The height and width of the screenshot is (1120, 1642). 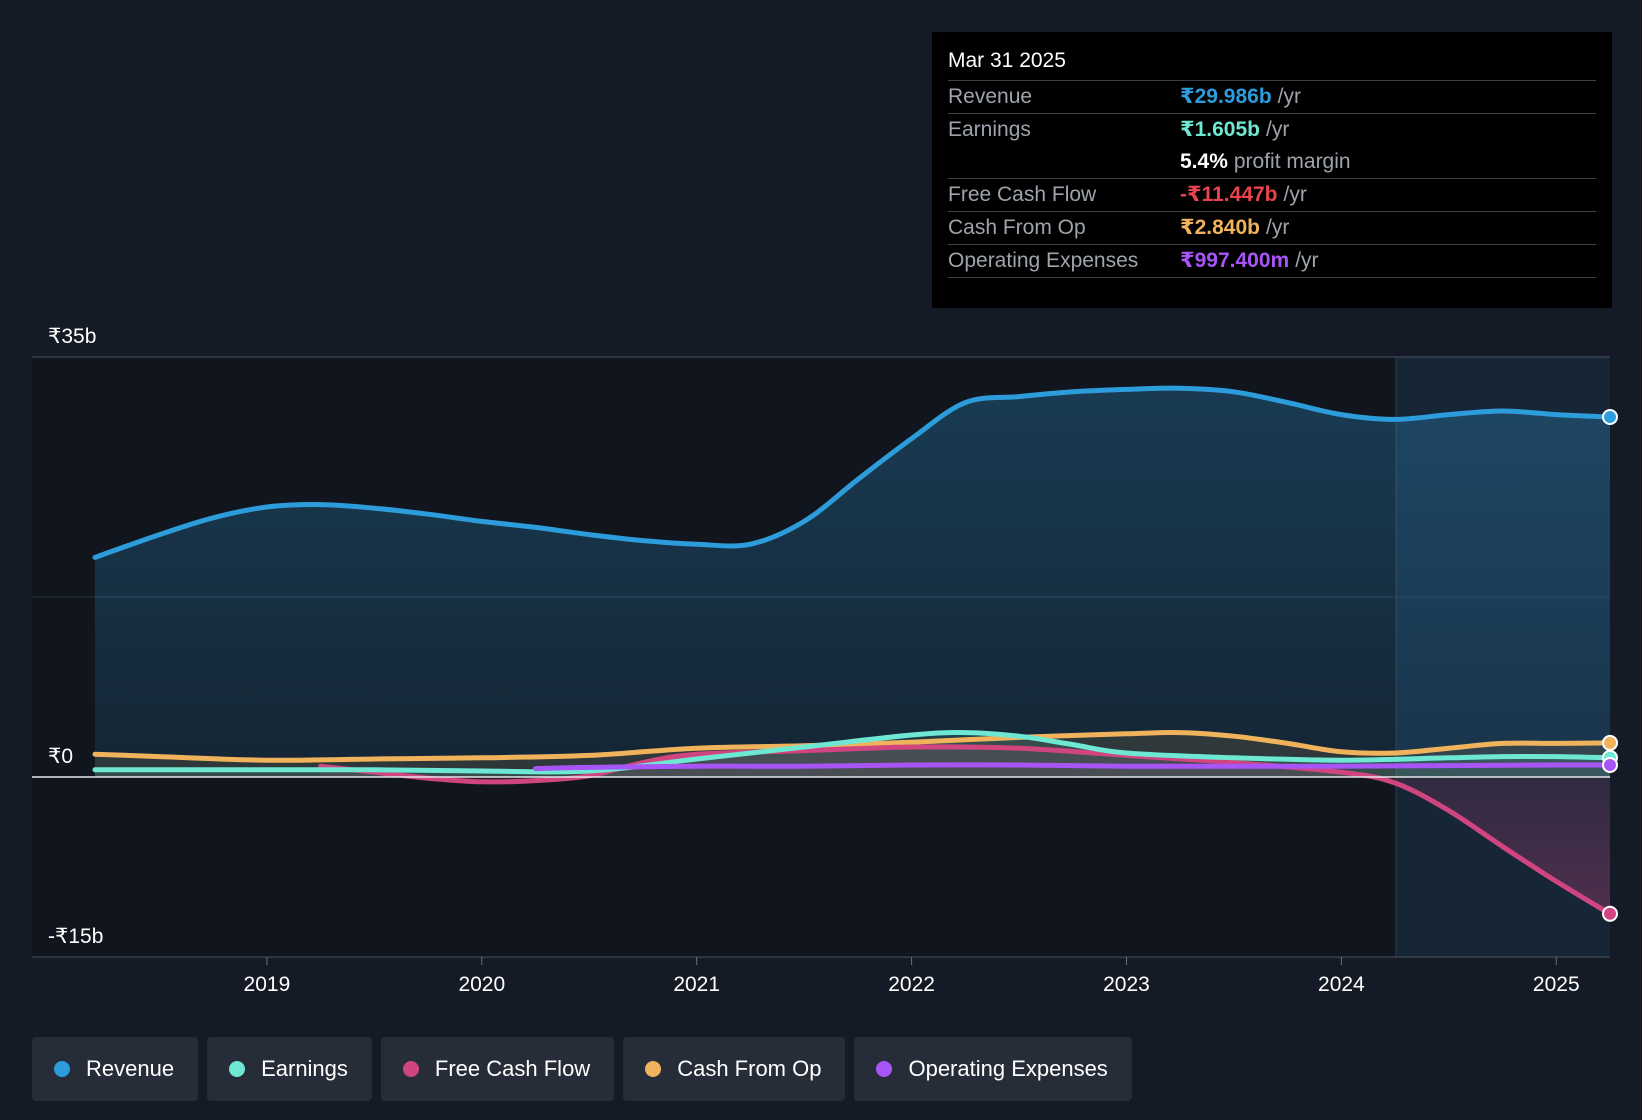 I want to click on endpoint-marker-operating-expenses, so click(x=1610, y=765).